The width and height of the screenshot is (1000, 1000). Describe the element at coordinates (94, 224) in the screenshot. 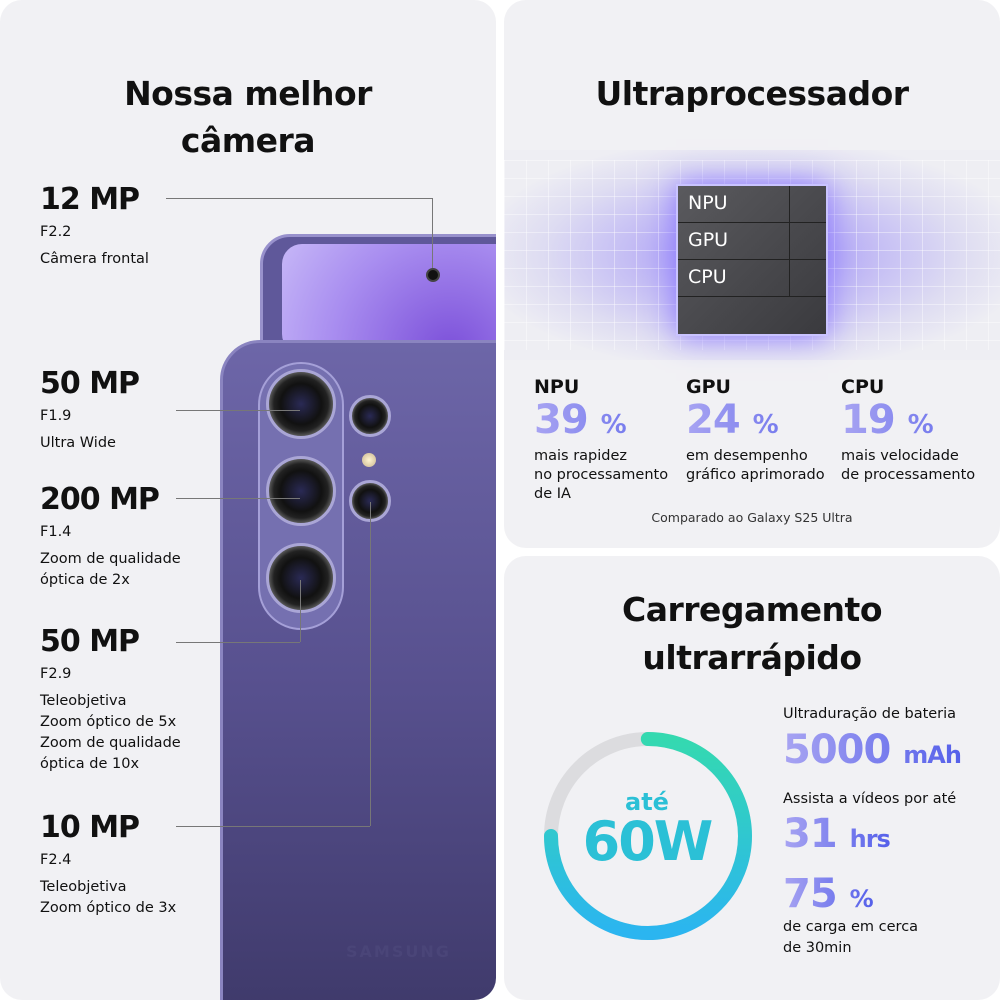

I see `spec-front: 12 MP F2.2 Câmera frontal` at that location.